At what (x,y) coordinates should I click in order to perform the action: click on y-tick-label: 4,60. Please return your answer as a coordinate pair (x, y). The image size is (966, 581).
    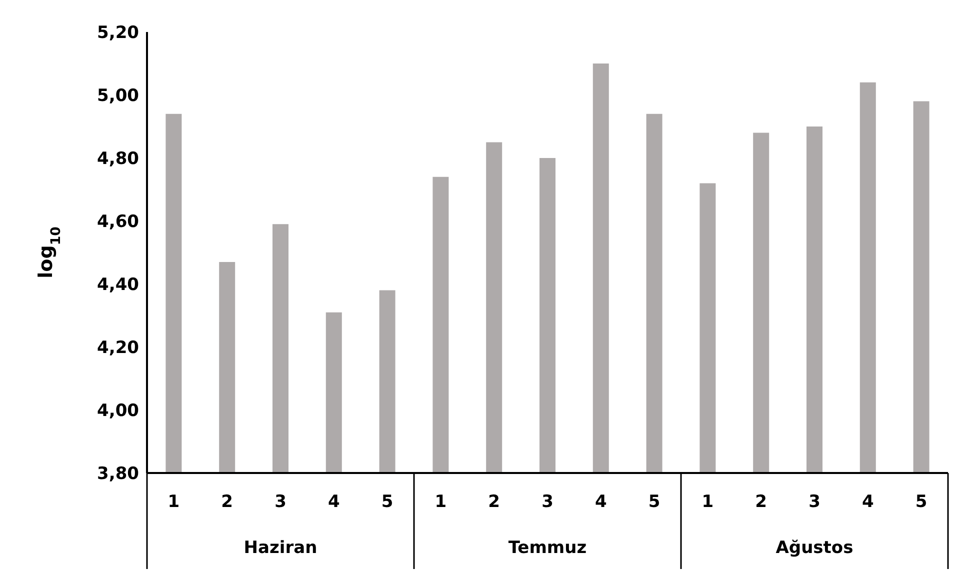
    Looking at the image, I should click on (118, 222).